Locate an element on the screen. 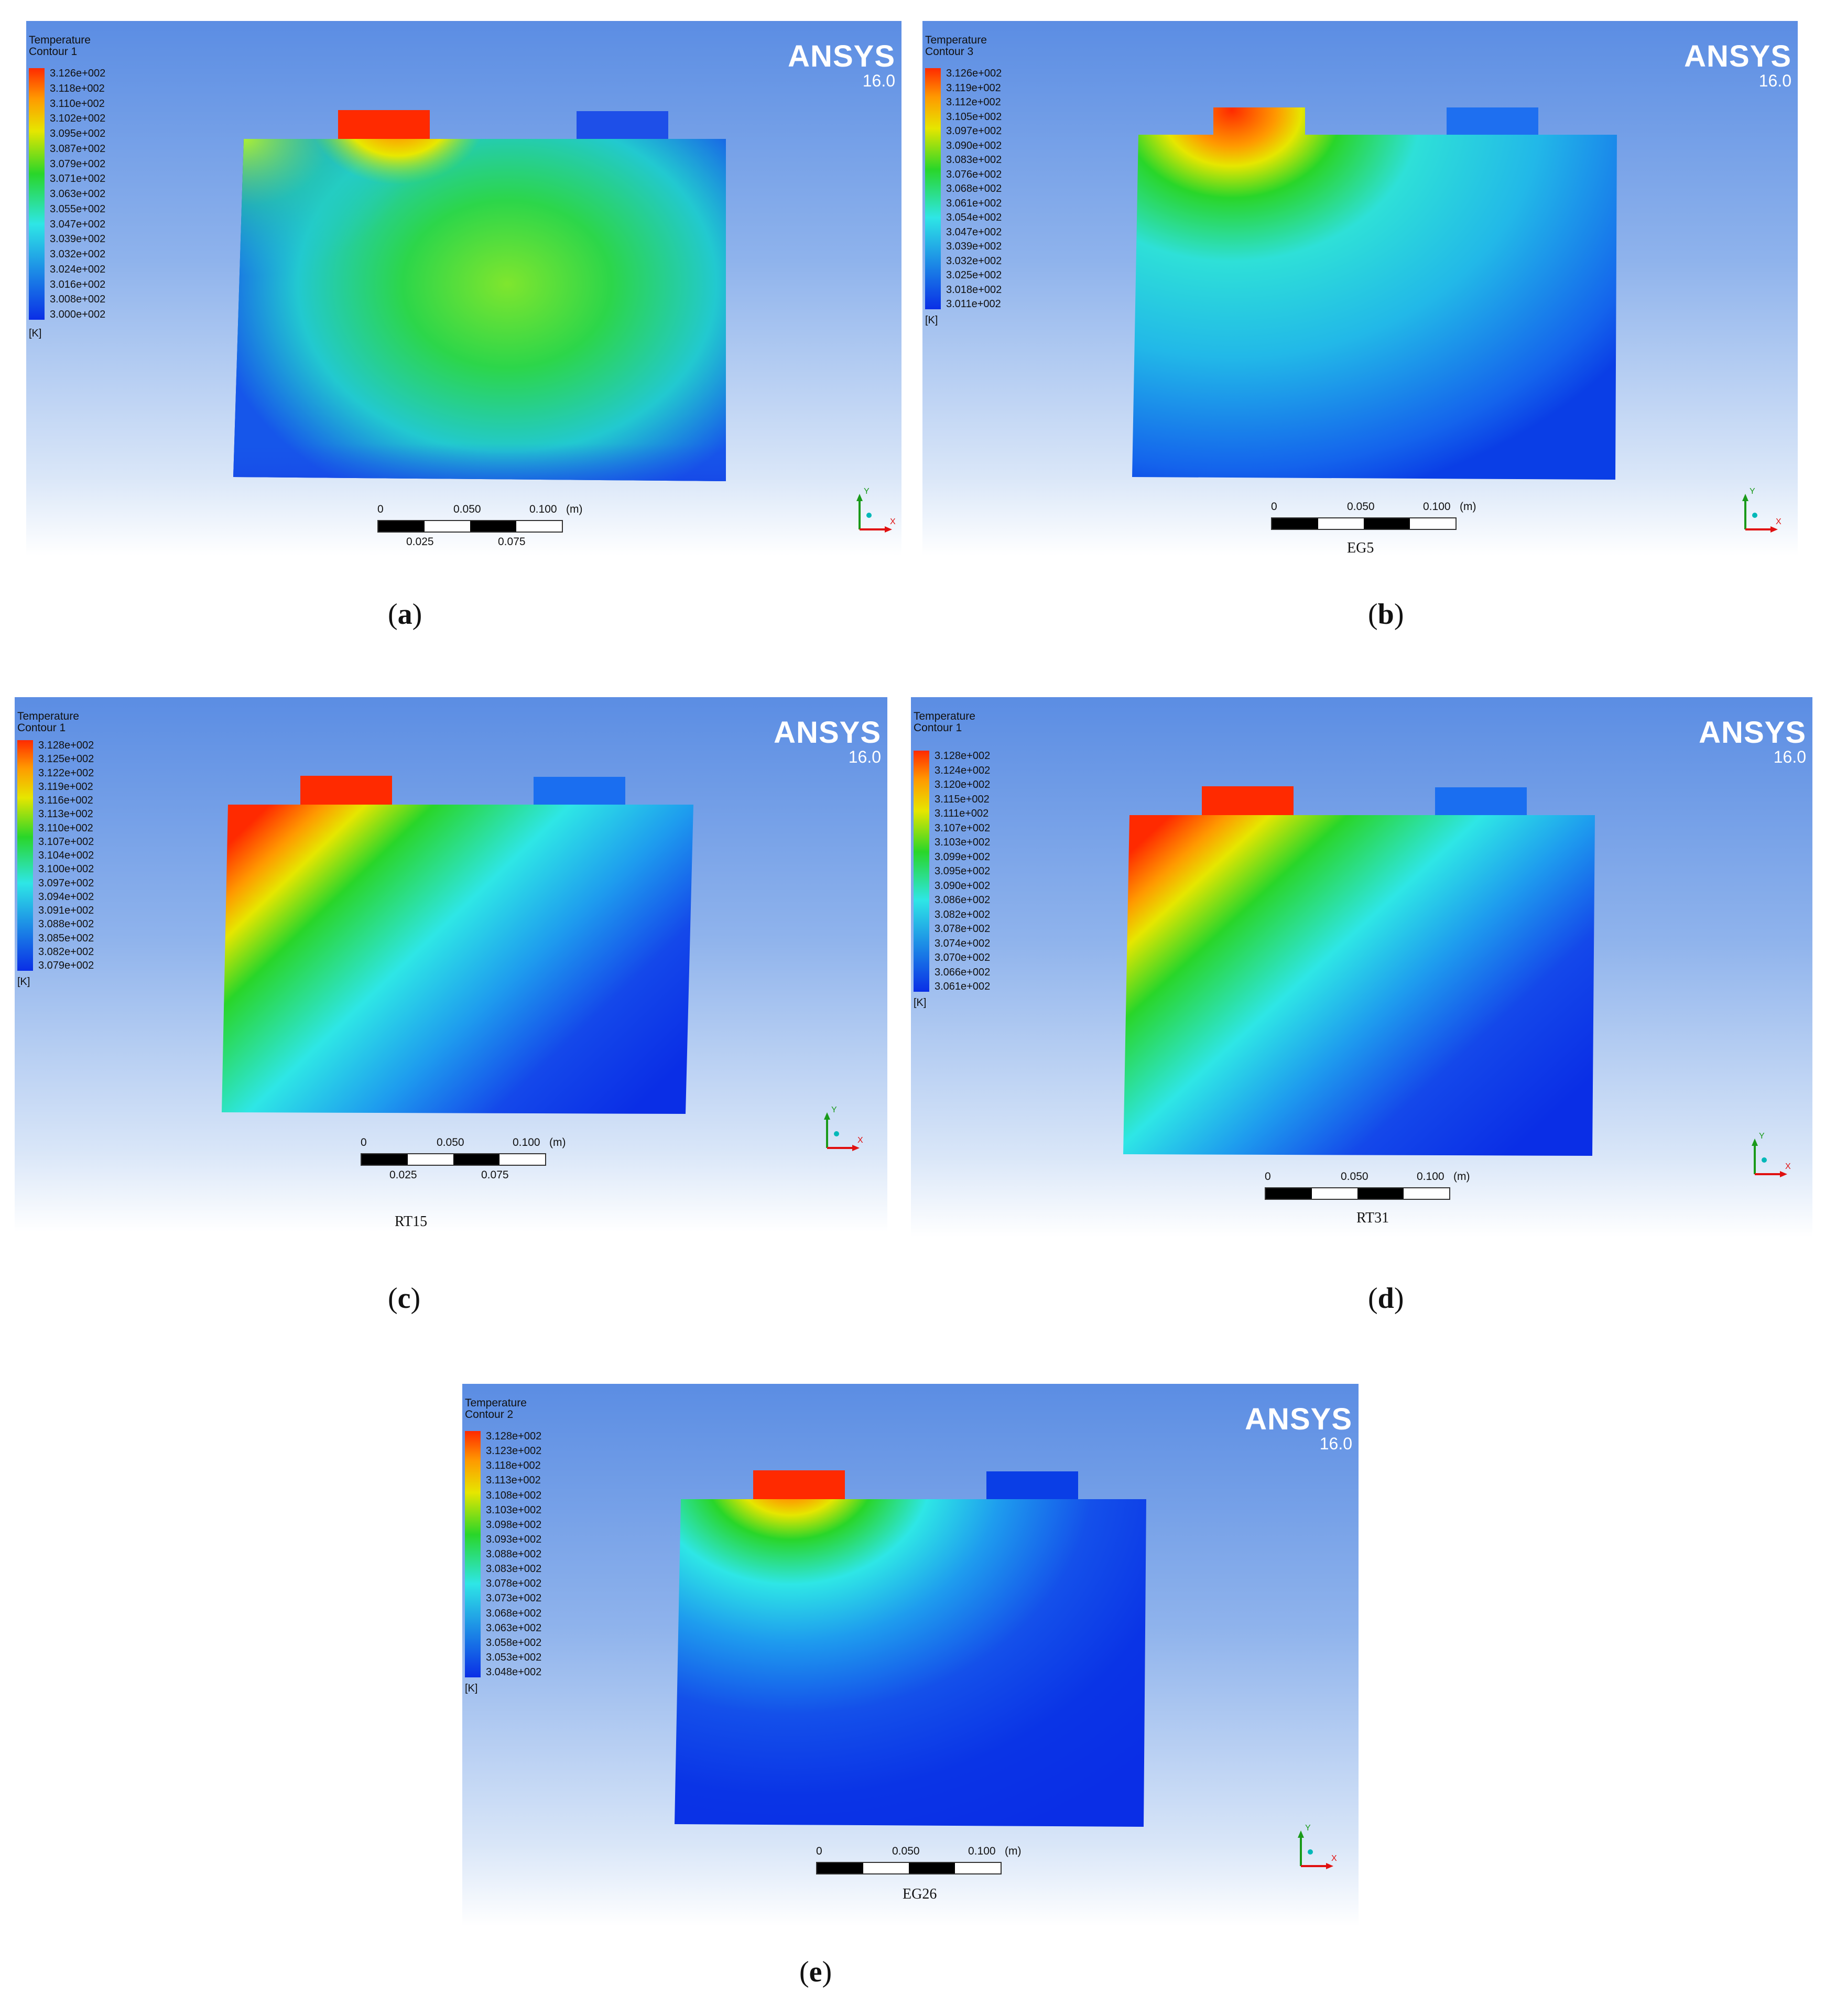 The width and height of the screenshot is (1825, 2016). legend-value: 3.107e+002 is located at coordinates (963, 828).